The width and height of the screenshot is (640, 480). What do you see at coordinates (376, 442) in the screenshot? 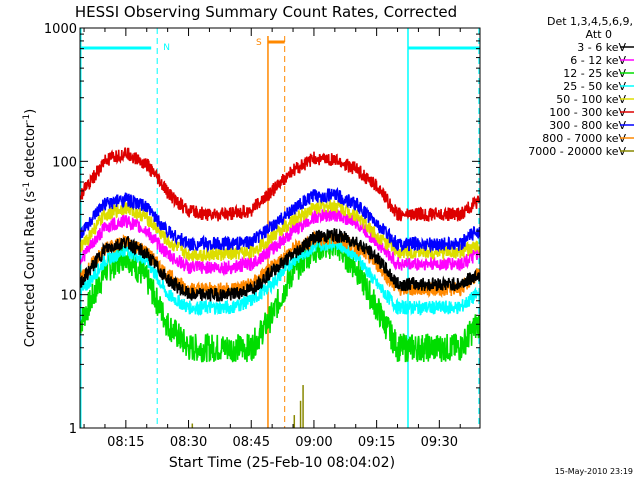
I see `x-tick-label: 09:15` at bounding box center [376, 442].